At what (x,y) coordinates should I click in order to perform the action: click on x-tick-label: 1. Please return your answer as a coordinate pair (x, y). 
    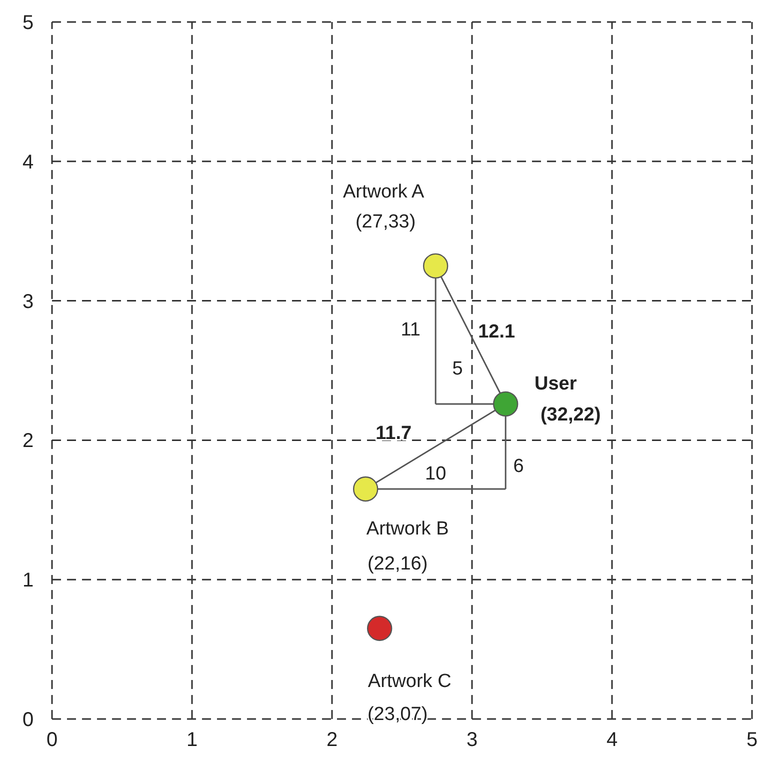
    Looking at the image, I should click on (192, 740).